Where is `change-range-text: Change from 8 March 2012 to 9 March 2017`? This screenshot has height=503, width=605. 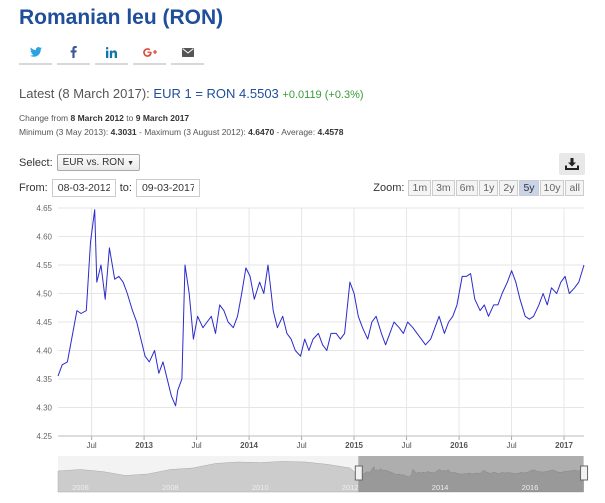
change-range-text: Change from 8 March 2012 to 9 March 2017 is located at coordinates (104, 118).